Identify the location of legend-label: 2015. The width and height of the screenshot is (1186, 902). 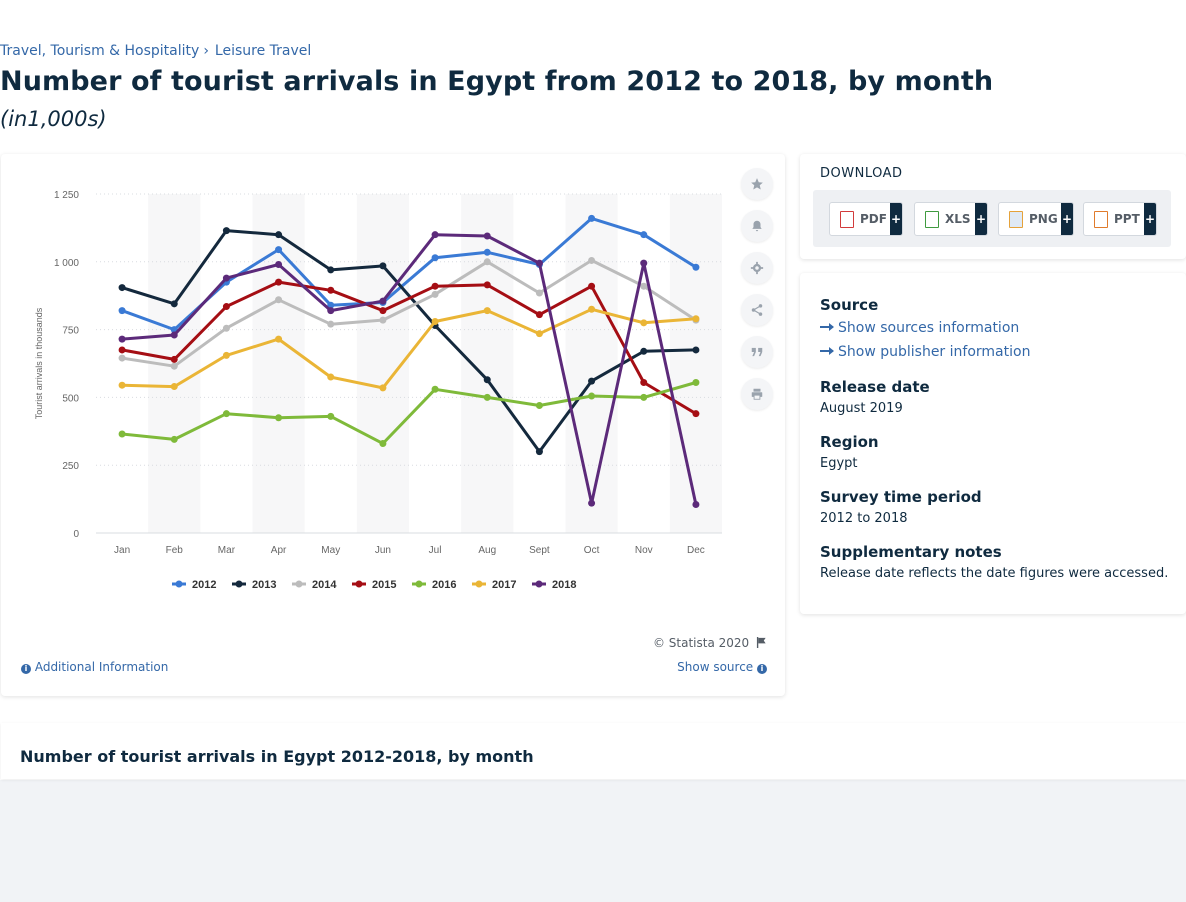
(384, 585).